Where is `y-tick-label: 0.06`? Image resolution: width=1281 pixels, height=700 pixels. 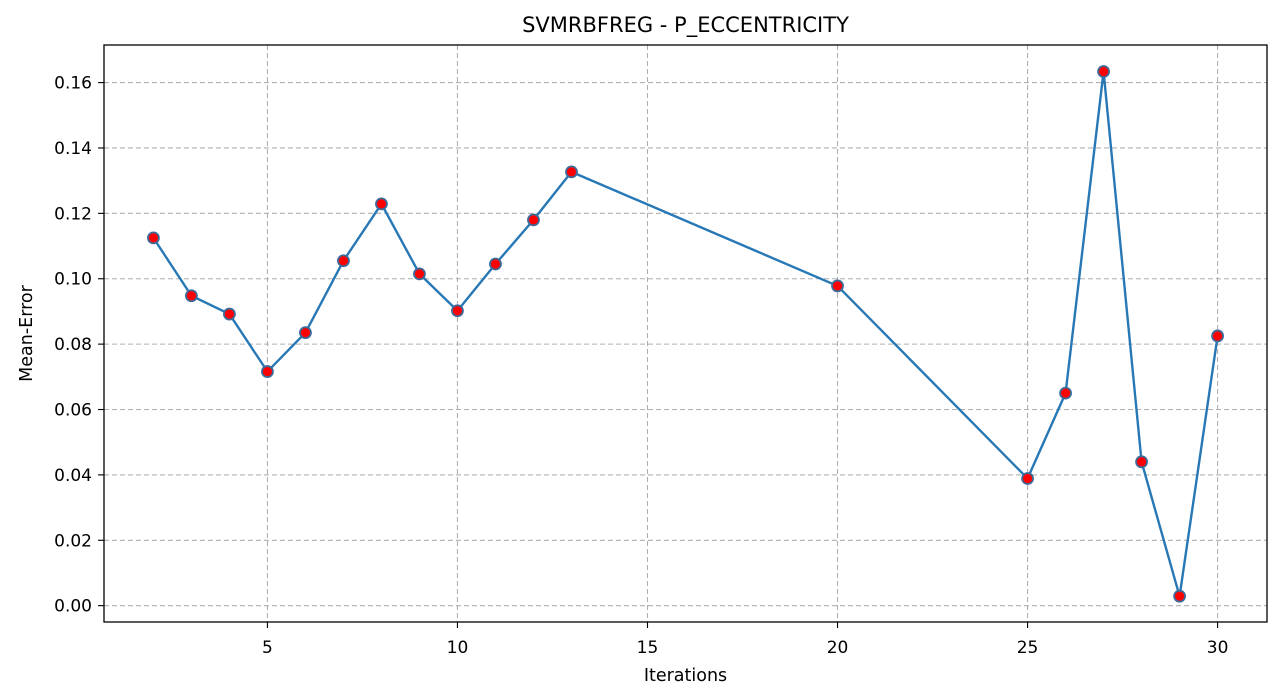 y-tick-label: 0.06 is located at coordinates (73, 411).